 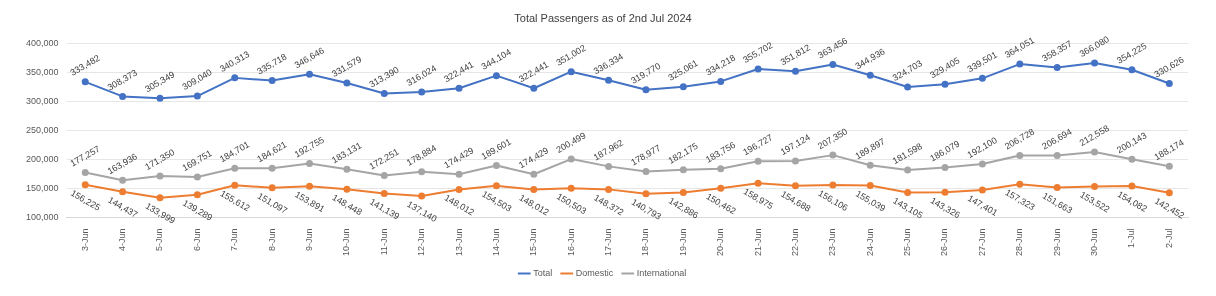 What do you see at coordinates (608, 242) in the screenshot?
I see `x-tick-label: 17-Jun` at bounding box center [608, 242].